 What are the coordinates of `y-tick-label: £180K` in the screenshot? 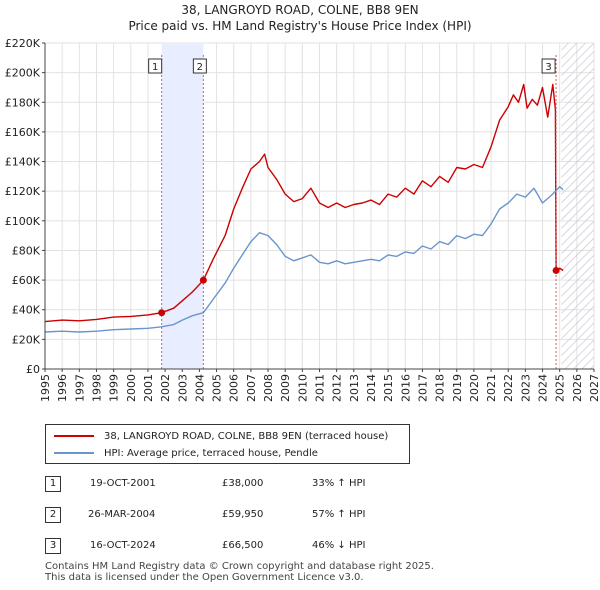 It's located at (23, 102).